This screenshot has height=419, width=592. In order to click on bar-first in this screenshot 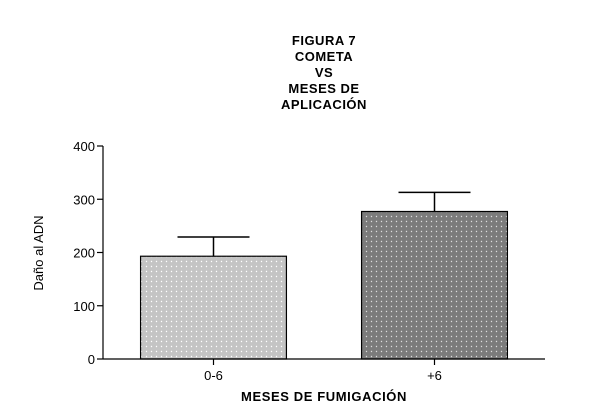, I will do `click(213, 307)`.